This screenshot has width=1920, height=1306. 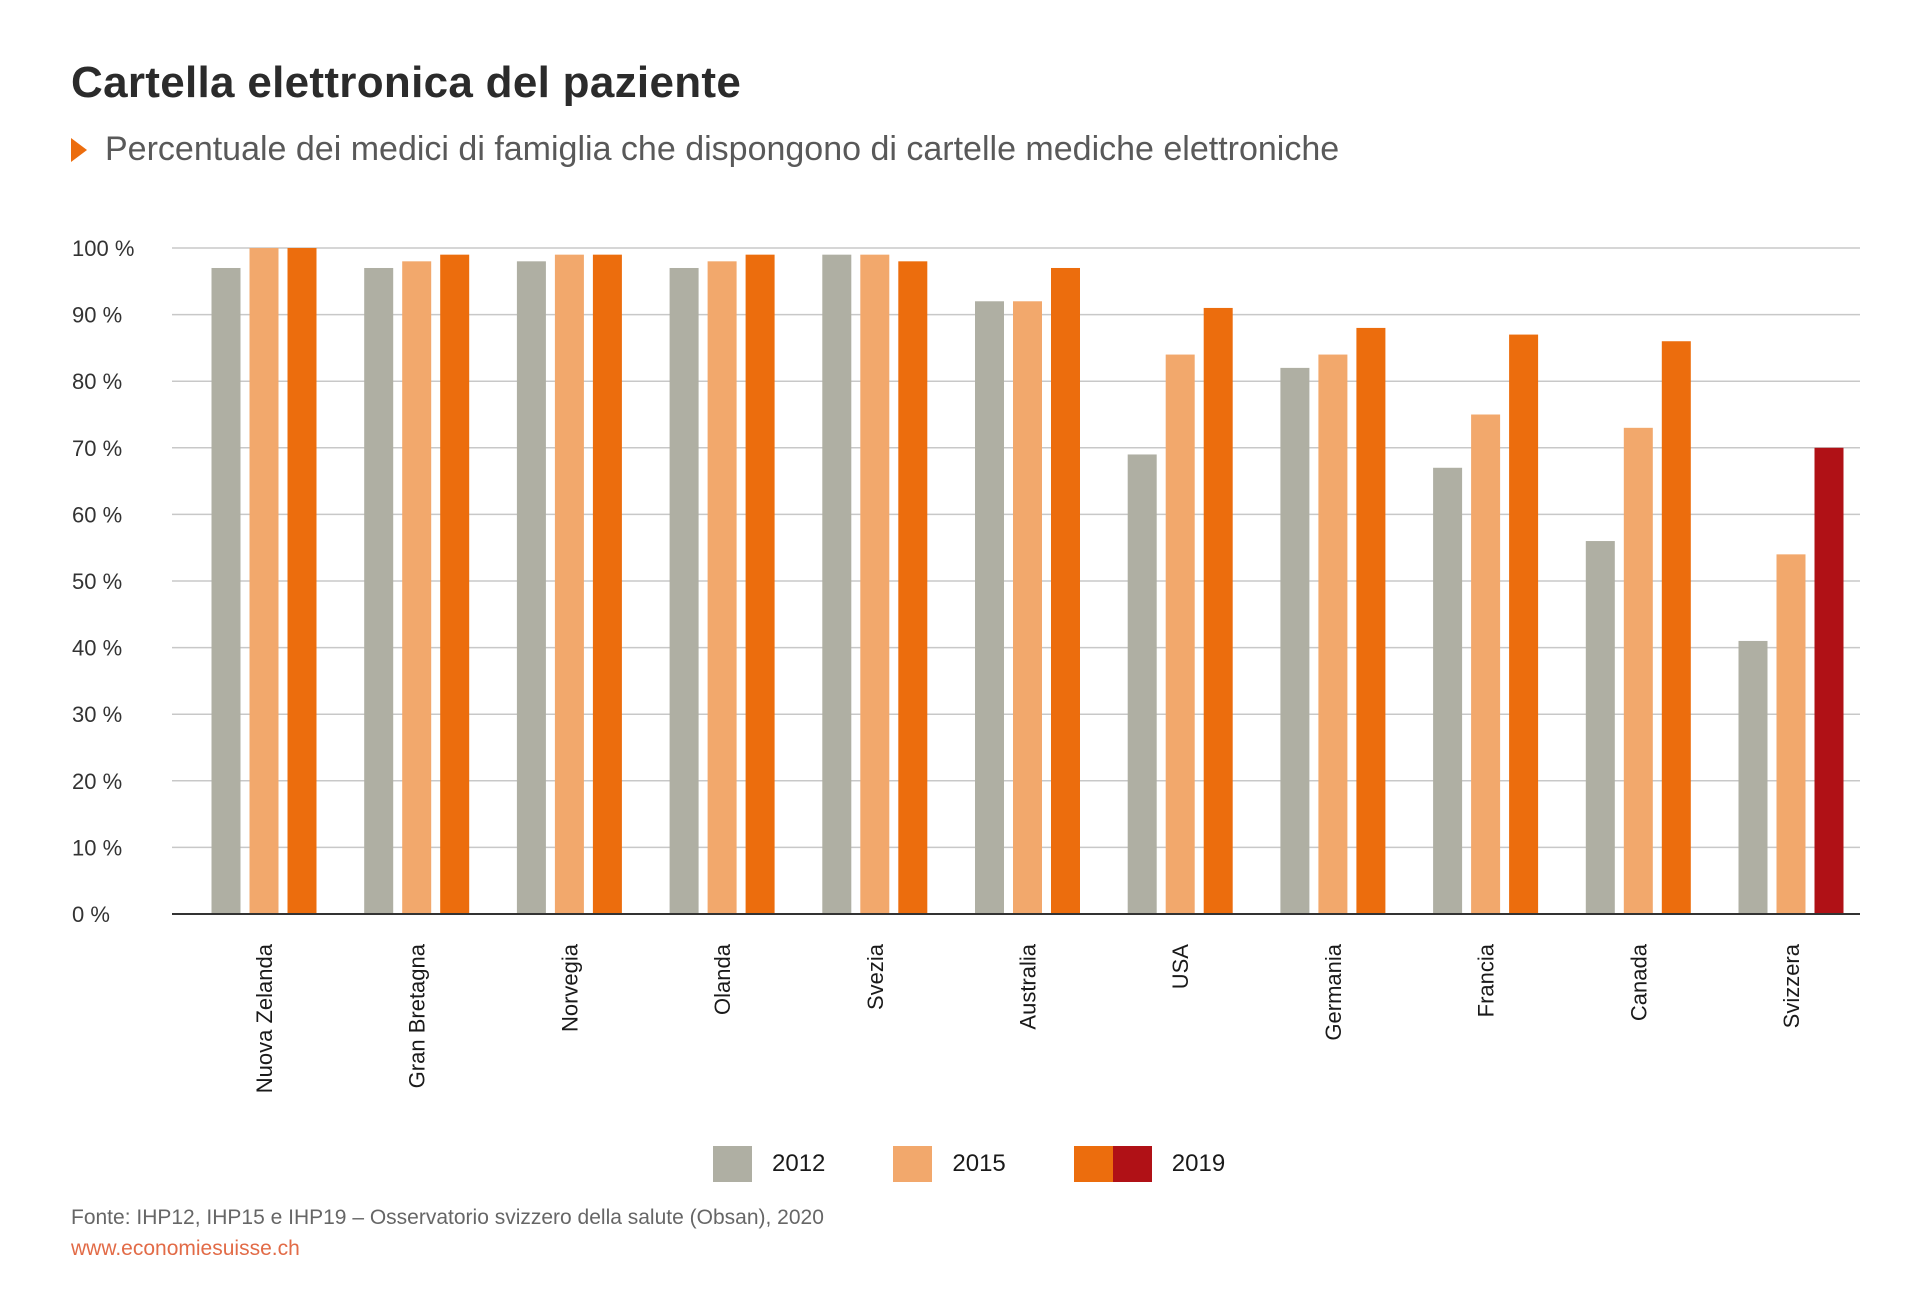 I want to click on legend-swatch-2015, so click(x=913, y=1164).